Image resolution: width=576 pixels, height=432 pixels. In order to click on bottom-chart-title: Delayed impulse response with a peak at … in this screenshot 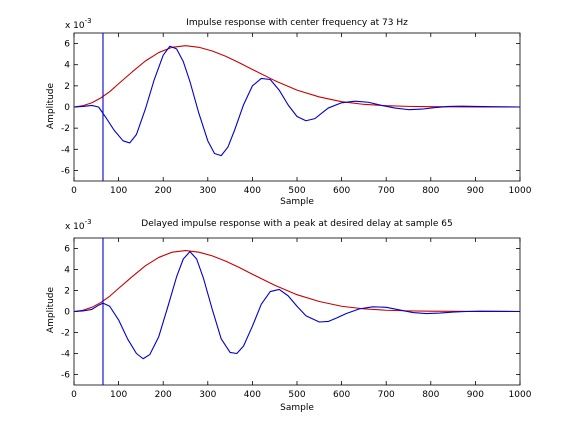, I will do `click(296, 224)`.